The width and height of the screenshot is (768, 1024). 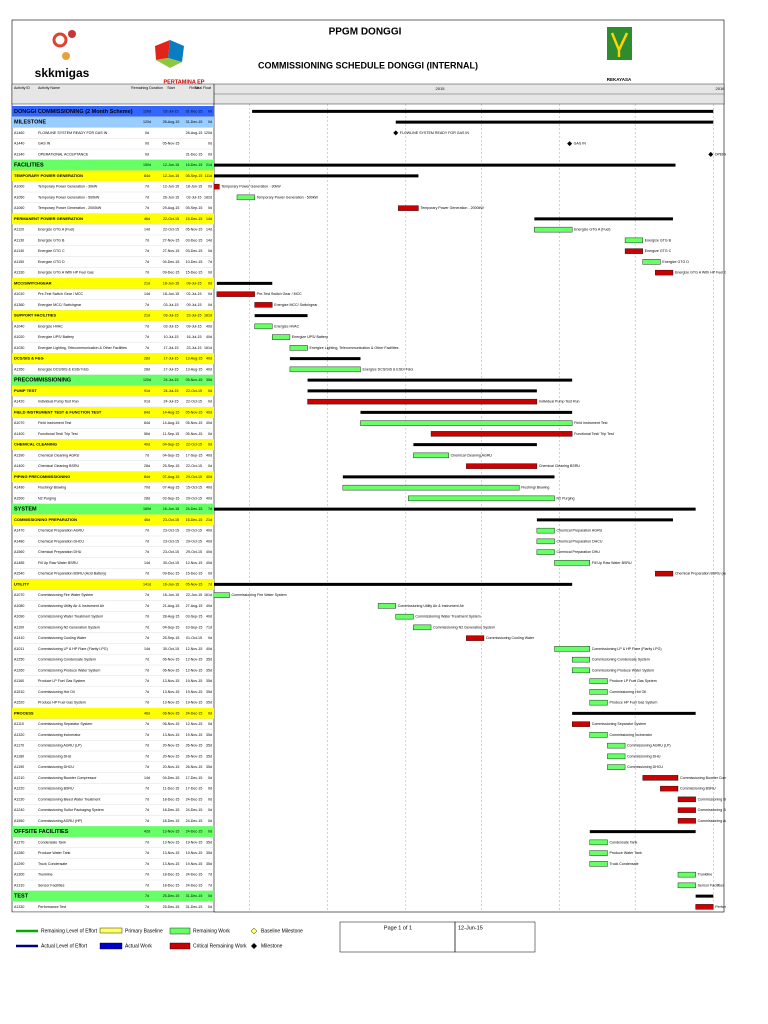 I want to click on finish: 10-Sep-15, so click(x=194, y=627).